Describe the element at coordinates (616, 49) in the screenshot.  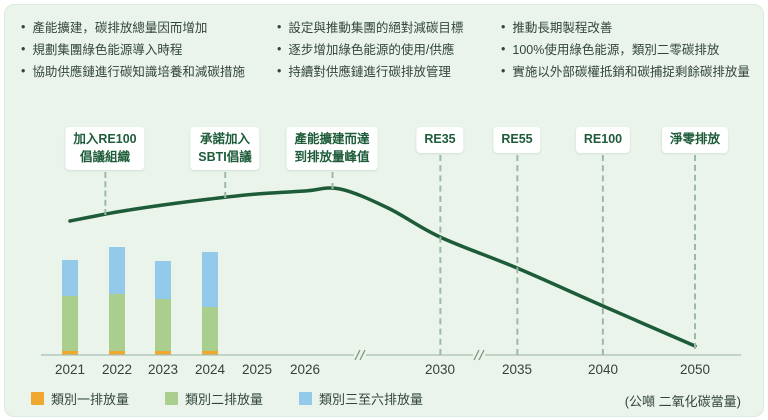
I see `bullet-text: 100%使用綠色能源，類別二零碳排放` at that location.